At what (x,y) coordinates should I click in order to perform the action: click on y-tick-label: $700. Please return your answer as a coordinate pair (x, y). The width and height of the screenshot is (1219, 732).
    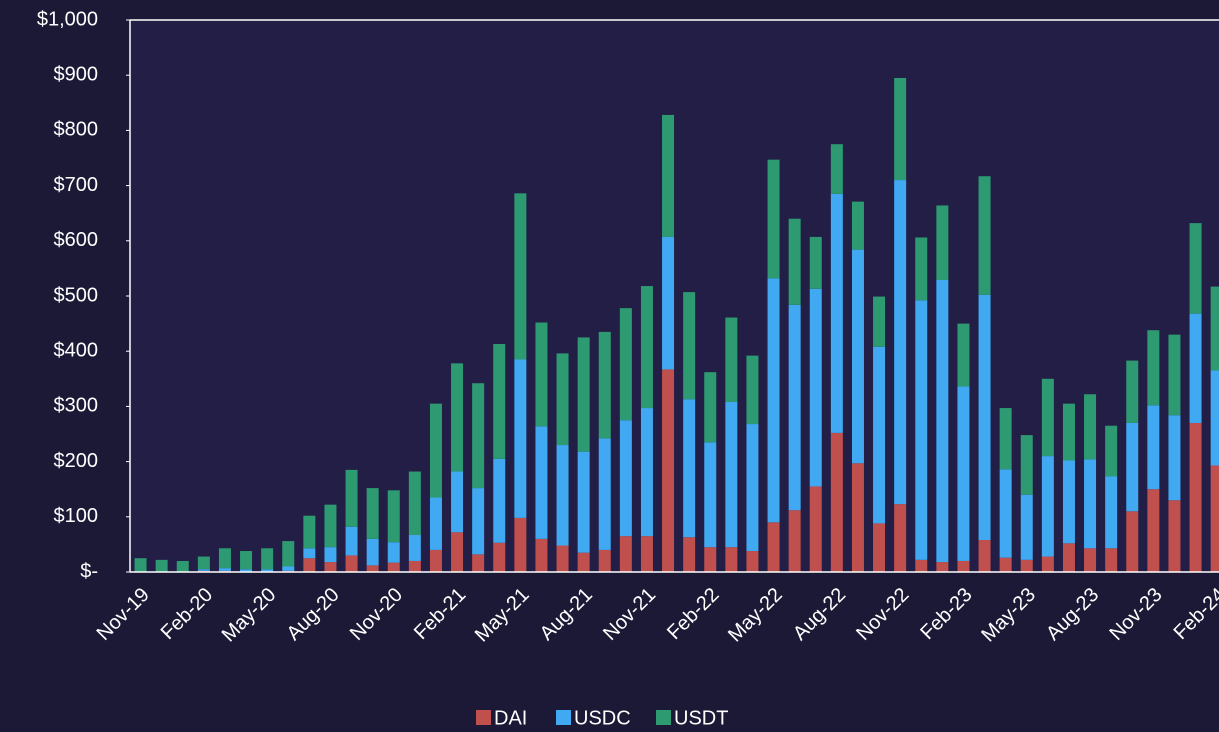
    Looking at the image, I should click on (76, 185).